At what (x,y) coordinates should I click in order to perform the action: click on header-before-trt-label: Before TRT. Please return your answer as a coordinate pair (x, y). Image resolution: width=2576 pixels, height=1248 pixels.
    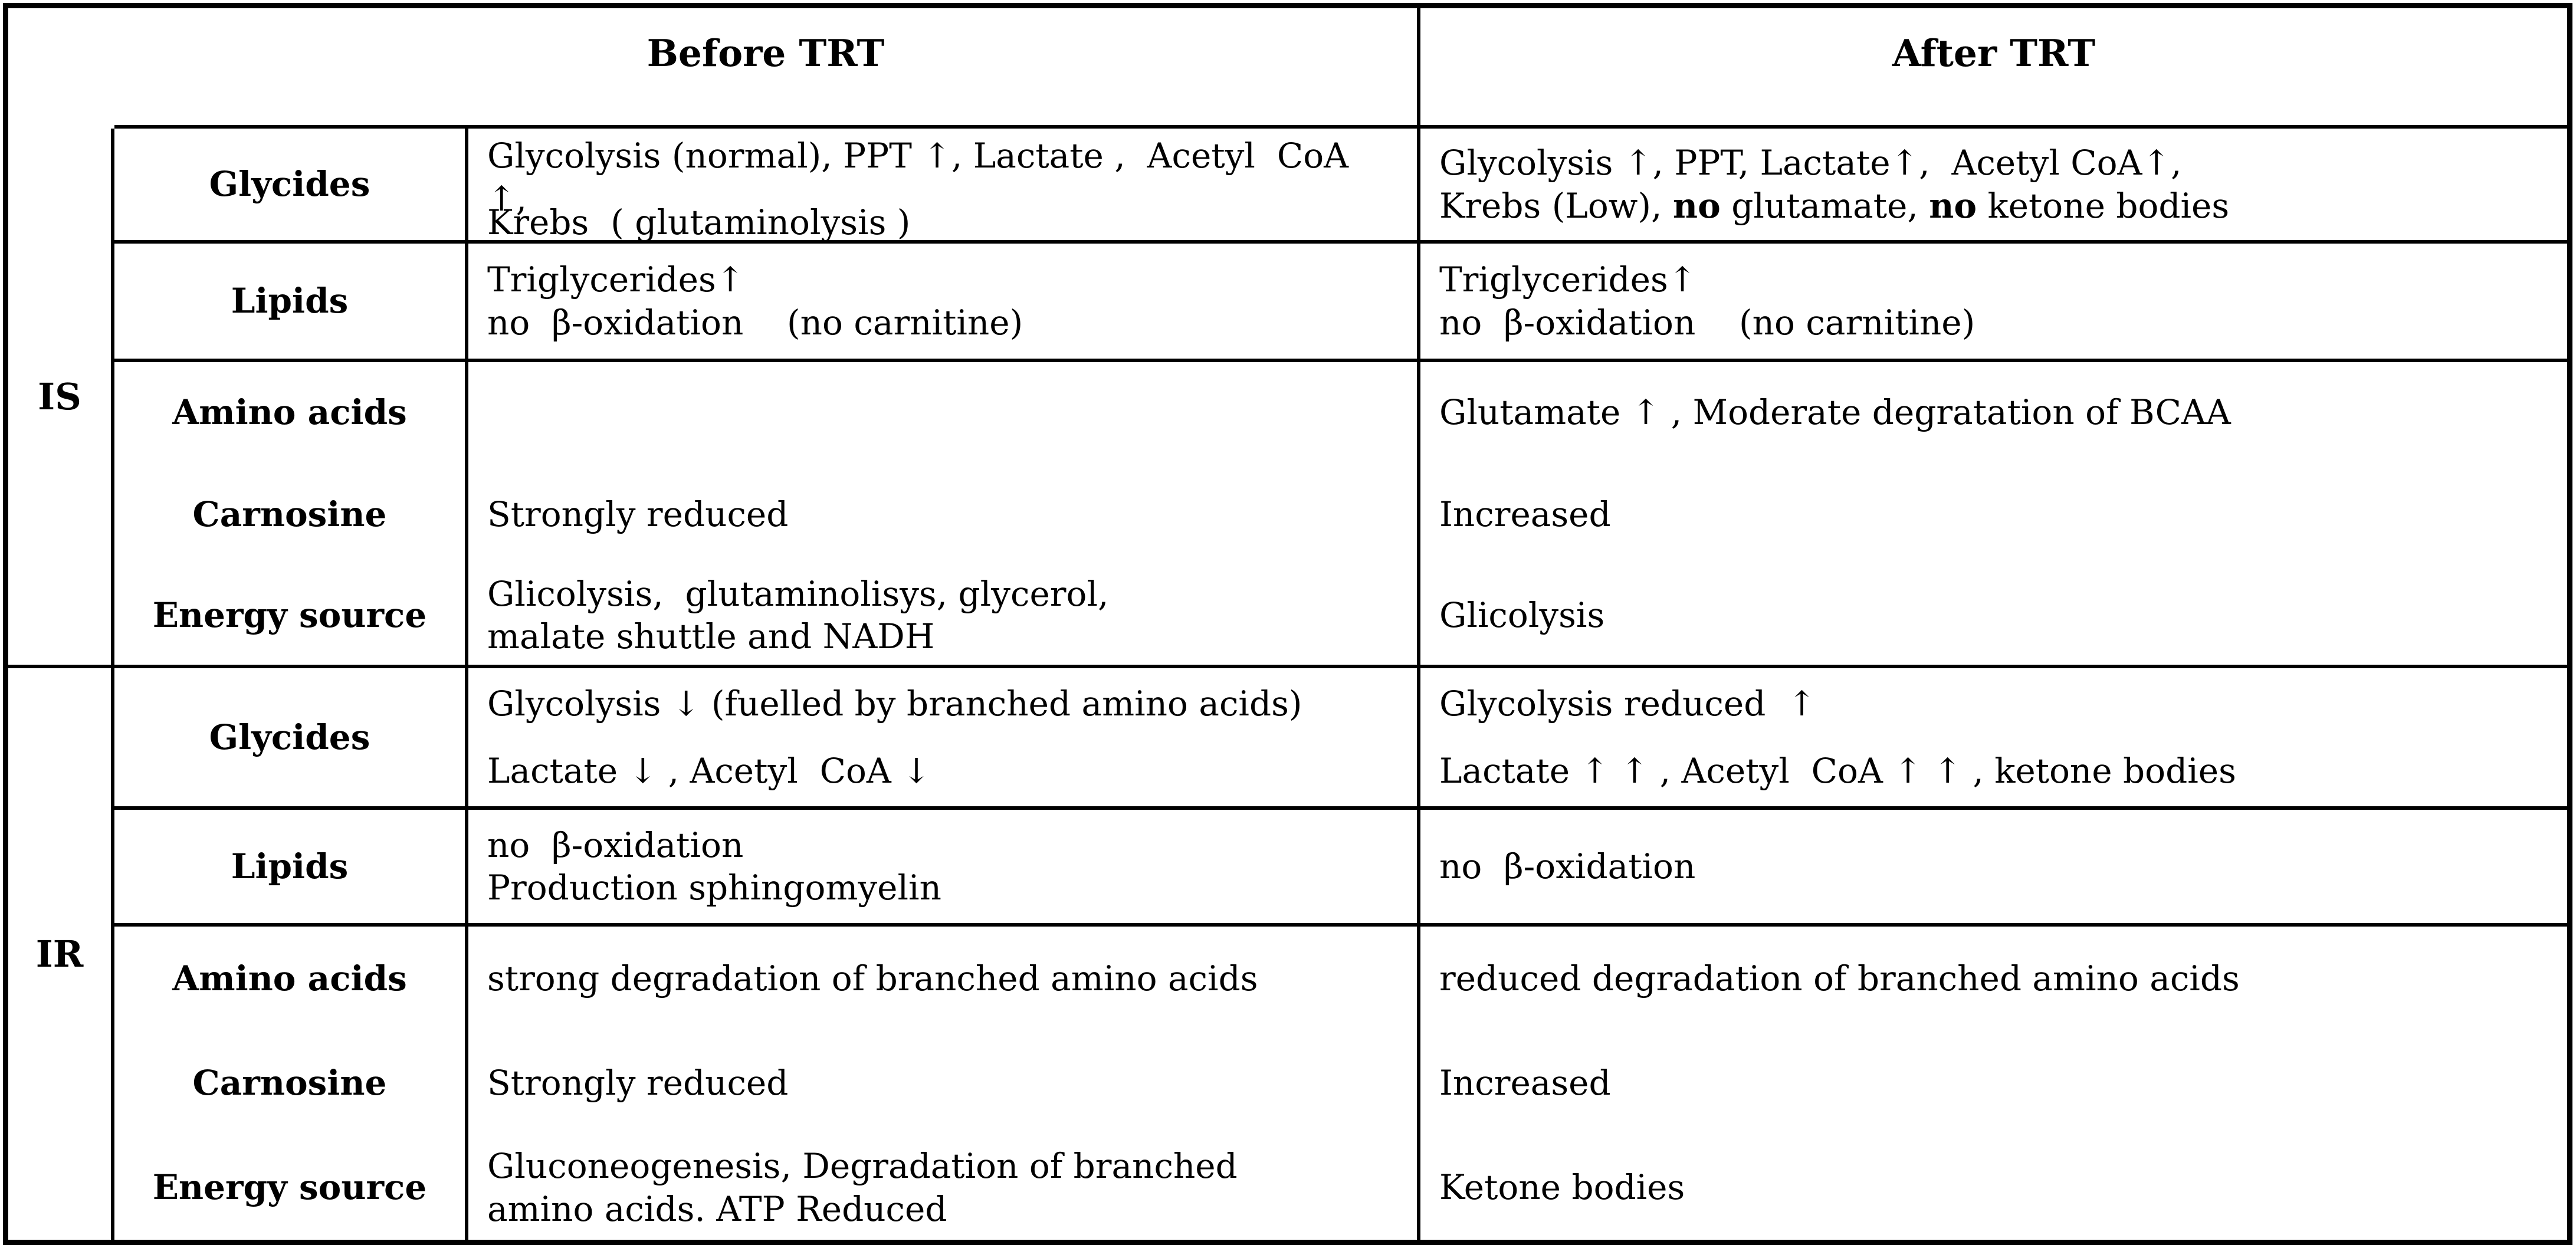
    Looking at the image, I should click on (766, 53).